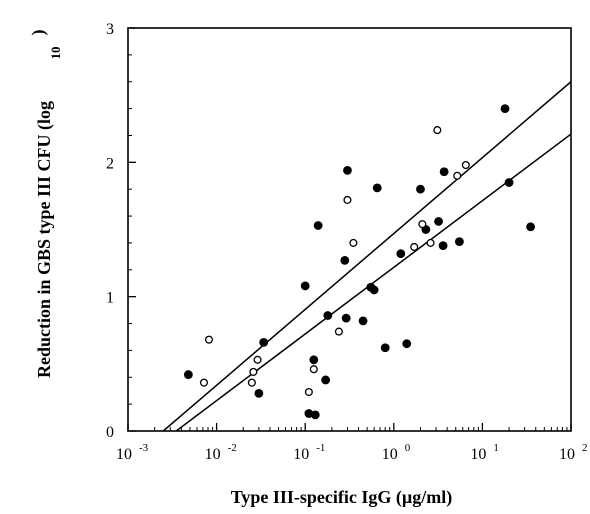  What do you see at coordinates (55, 53) in the screenshot?
I see `y-axis-title-subscript: 10` at bounding box center [55, 53].